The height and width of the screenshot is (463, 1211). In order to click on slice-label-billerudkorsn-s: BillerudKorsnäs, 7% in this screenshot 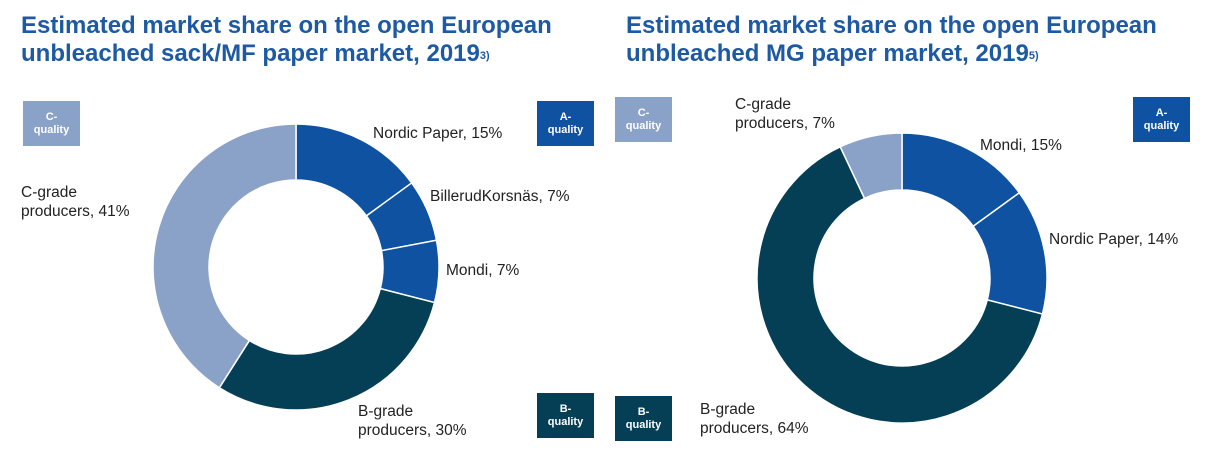, I will do `click(500, 196)`.